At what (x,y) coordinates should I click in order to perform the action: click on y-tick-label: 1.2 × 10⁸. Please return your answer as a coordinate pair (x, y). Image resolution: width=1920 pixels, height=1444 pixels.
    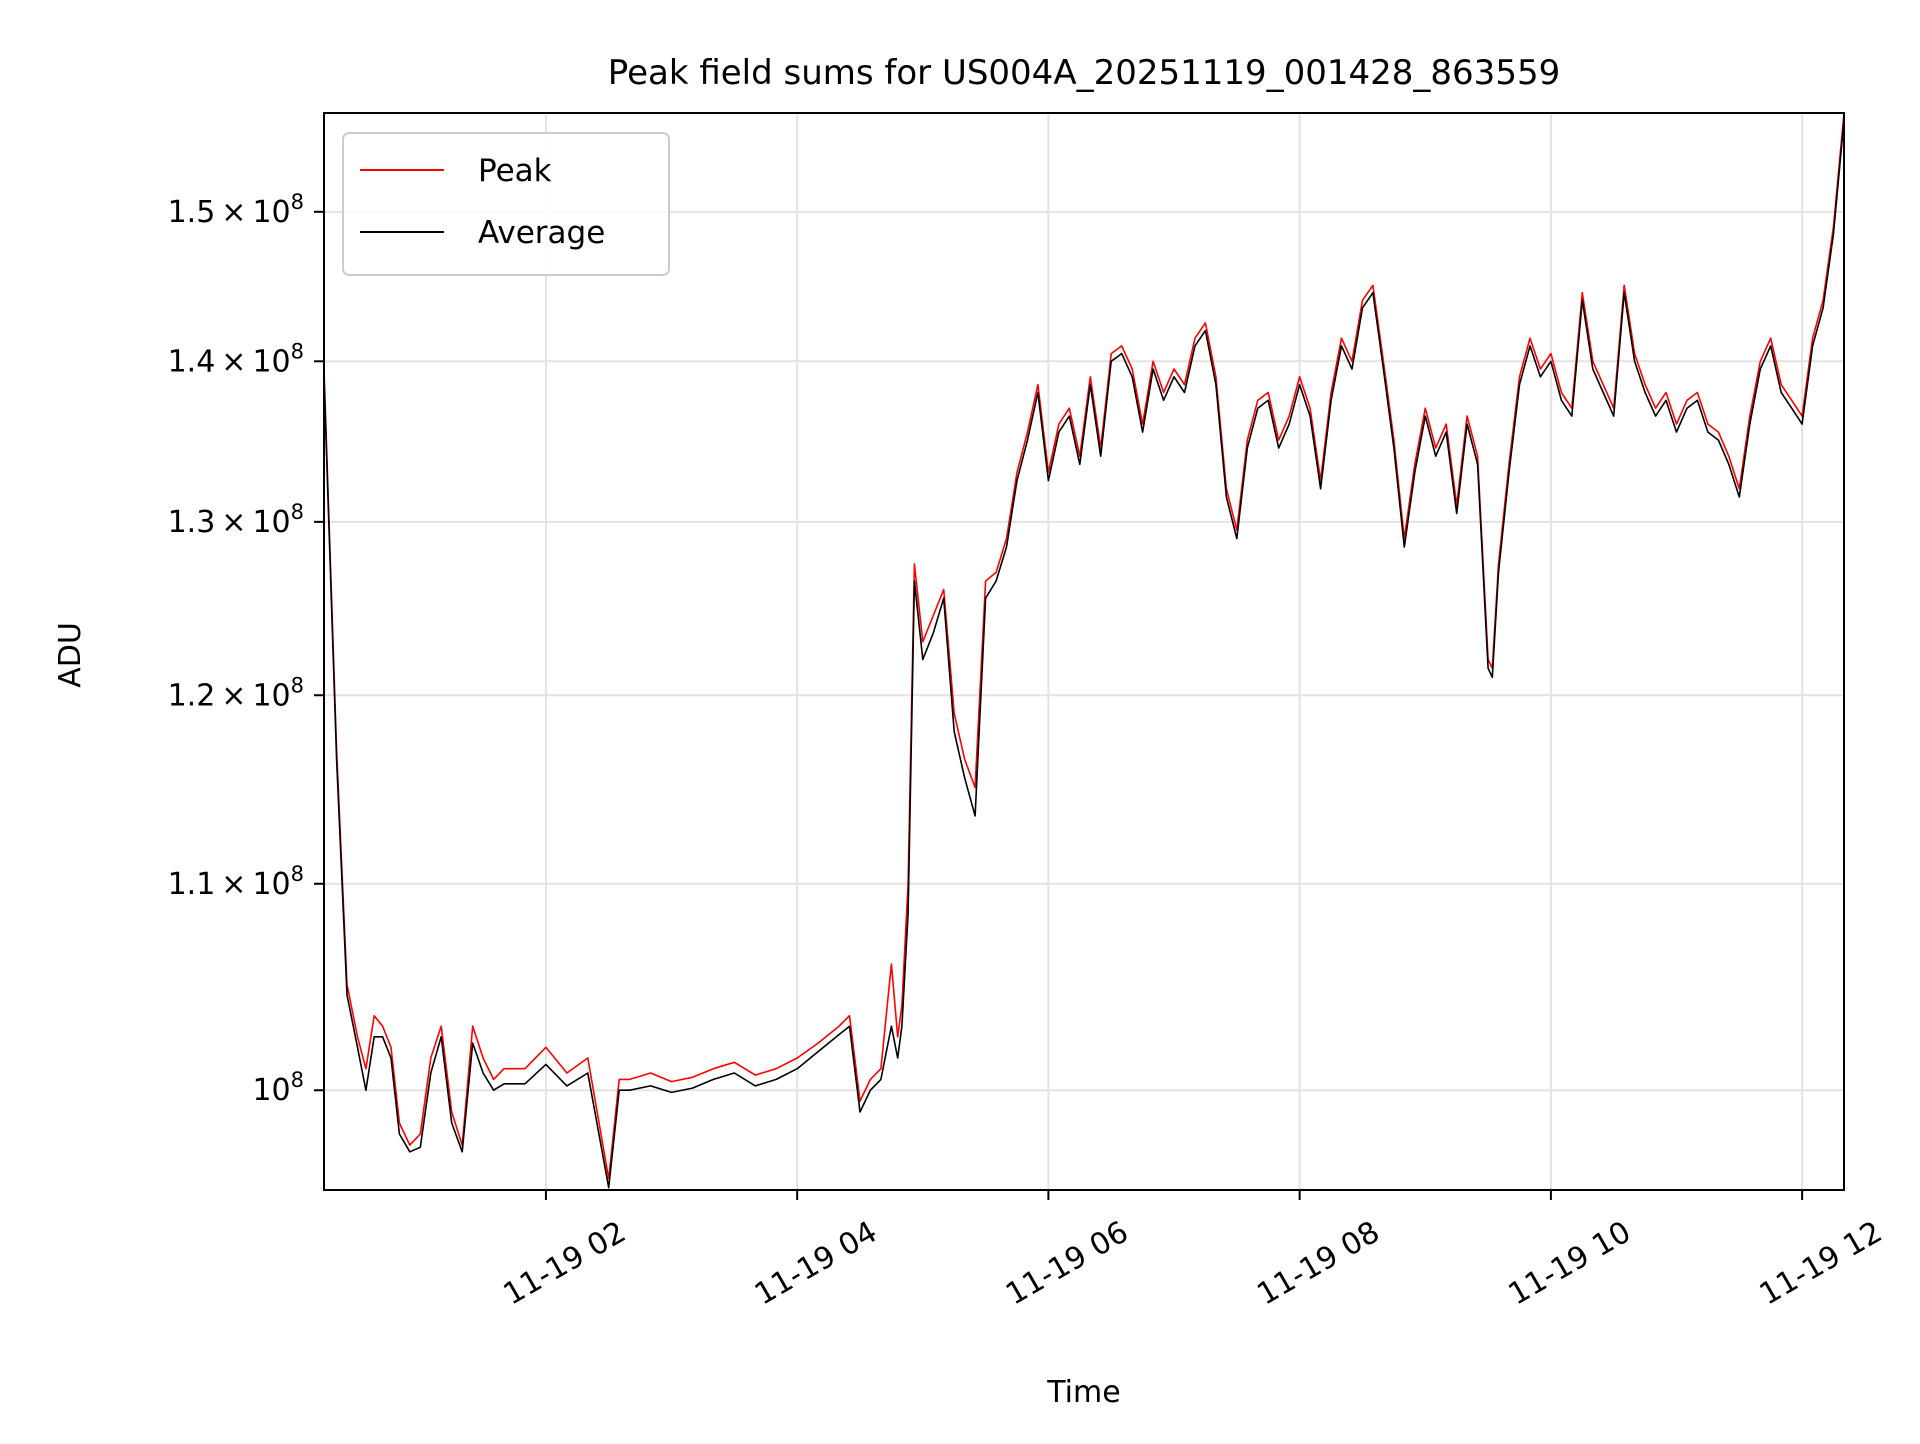
    Looking at the image, I should click on (236, 693).